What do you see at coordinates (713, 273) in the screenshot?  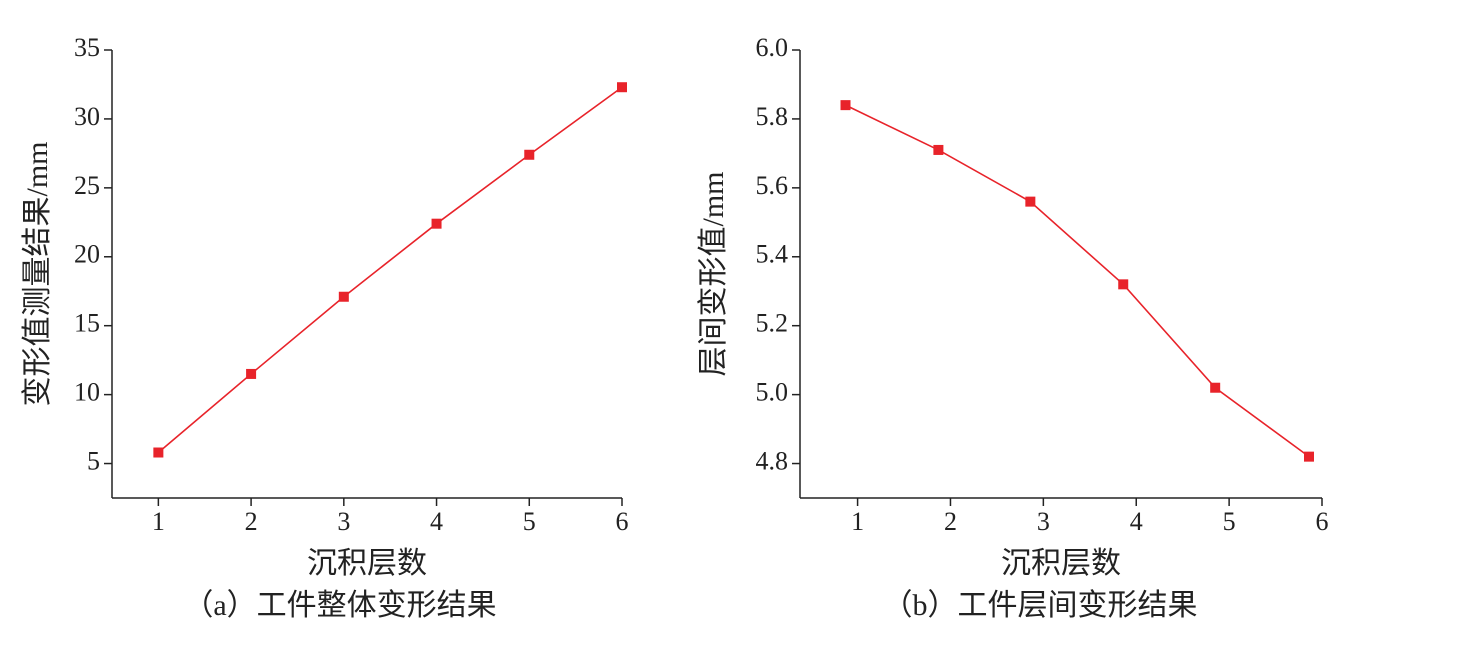 I see `y-axis-label: 层间变形值/mm` at bounding box center [713, 273].